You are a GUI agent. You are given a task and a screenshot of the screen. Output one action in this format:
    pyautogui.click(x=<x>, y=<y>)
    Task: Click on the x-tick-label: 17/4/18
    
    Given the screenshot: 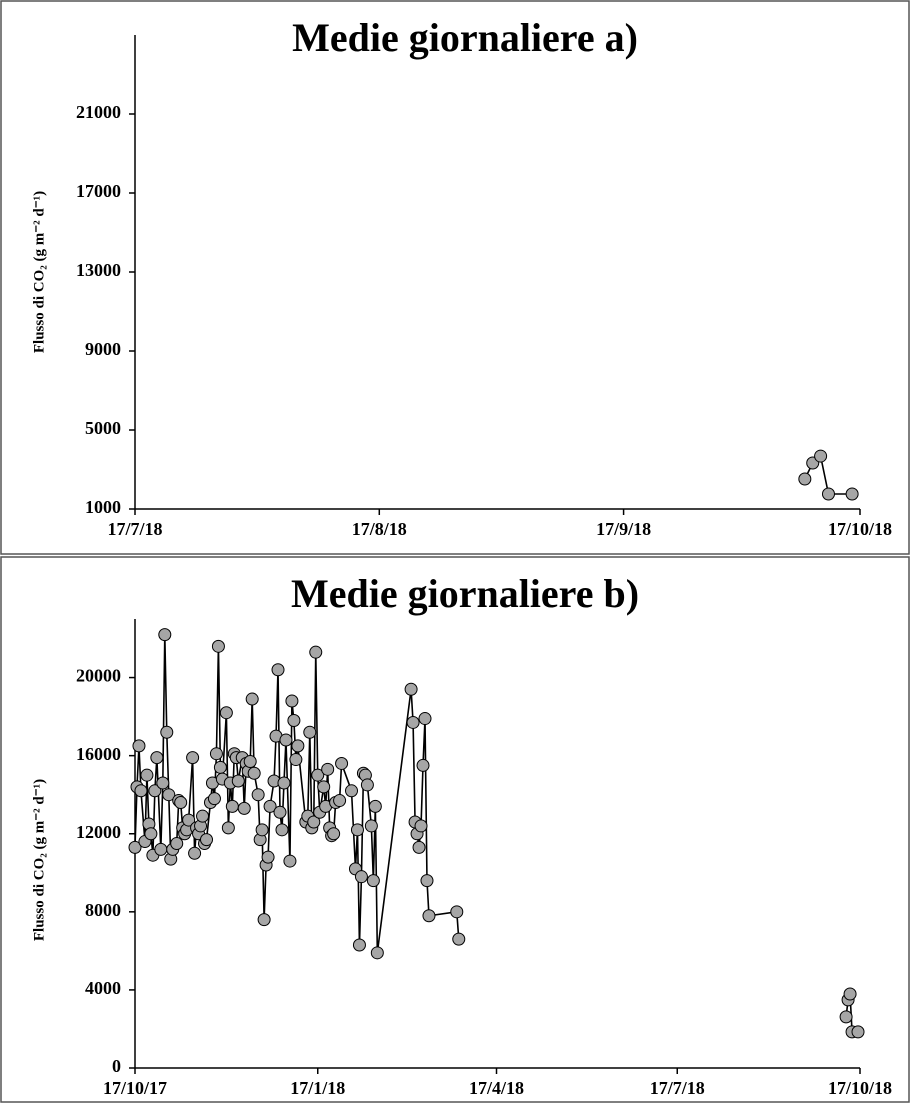 What is the action you would take?
    pyautogui.click(x=496, y=1088)
    